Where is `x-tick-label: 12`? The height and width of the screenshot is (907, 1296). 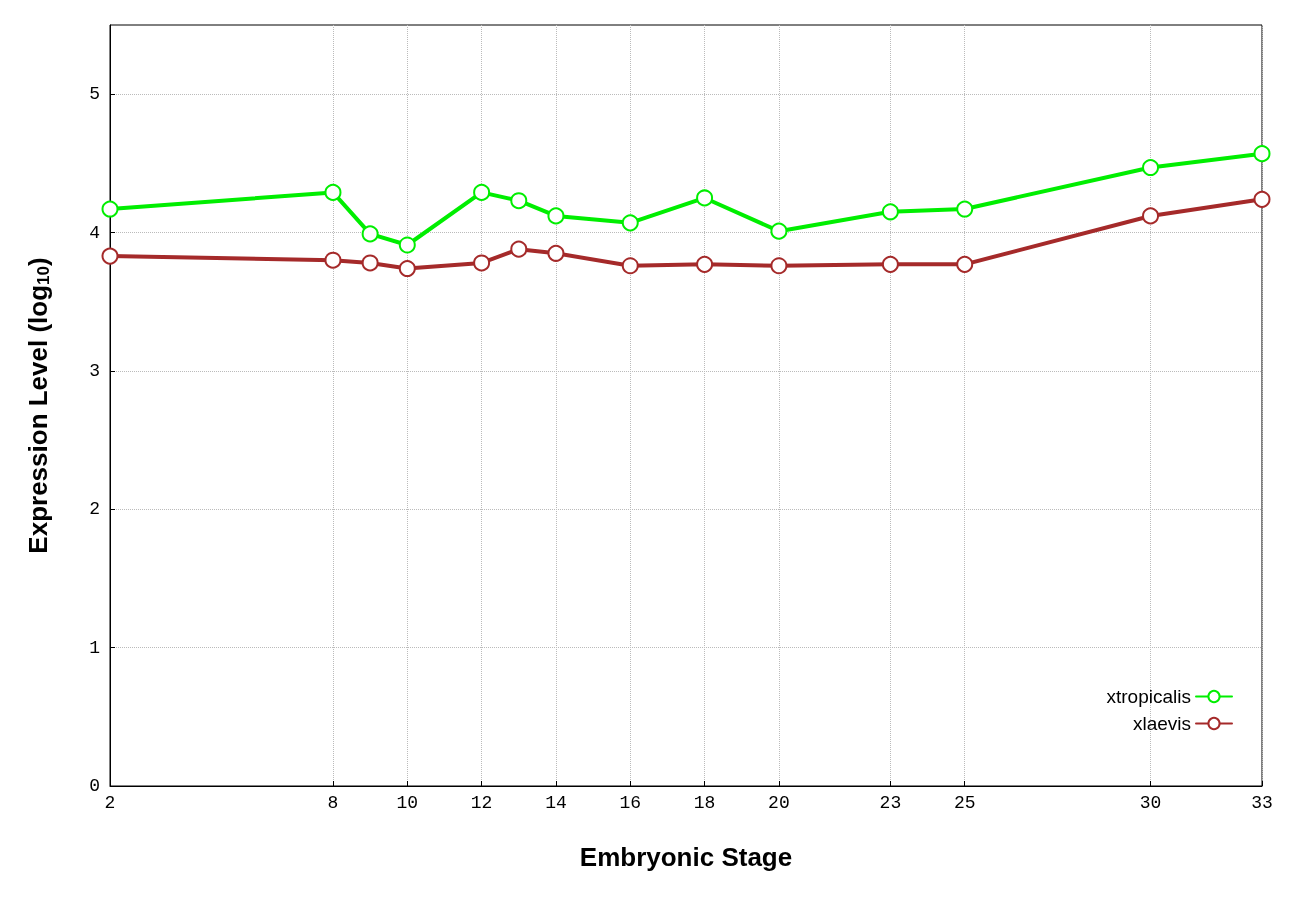
x-tick-label: 12 is located at coordinates (481, 803).